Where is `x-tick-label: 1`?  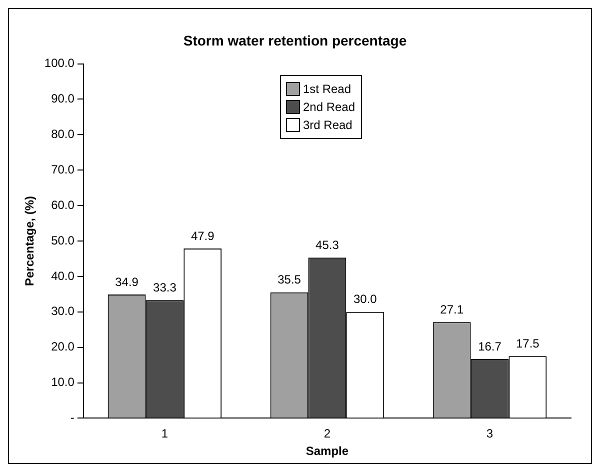 x-tick-label: 1 is located at coordinates (164, 433).